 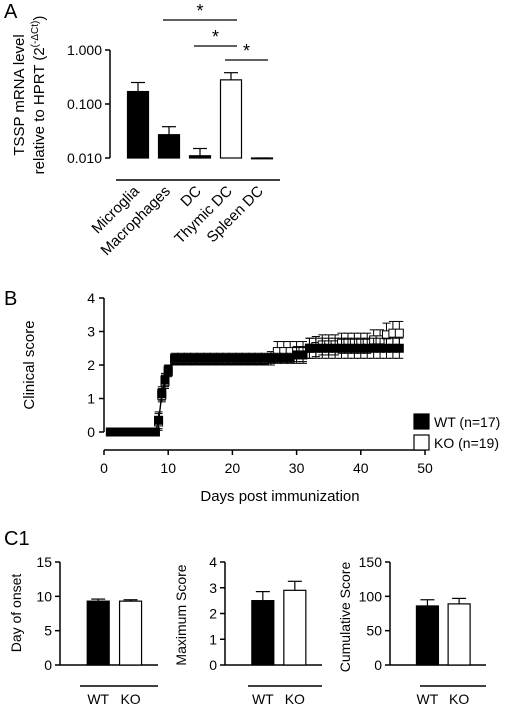 I want to click on panel-c2-category-label: WT, so click(x=263, y=699).